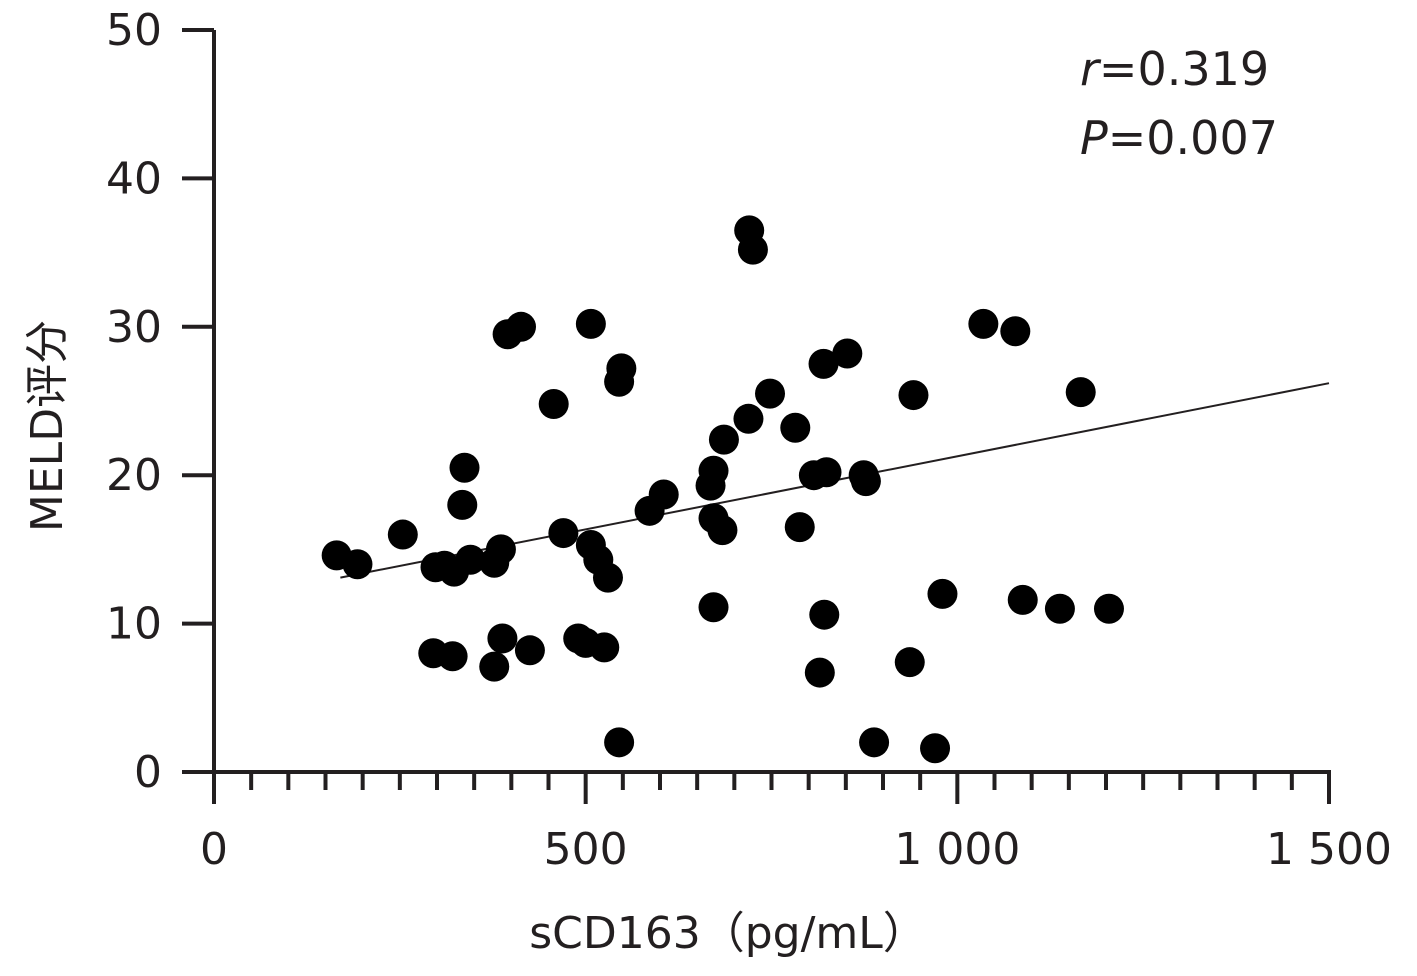 The width and height of the screenshot is (1417, 976). What do you see at coordinates (134, 475) in the screenshot?
I see `y-tick-label: 20` at bounding box center [134, 475].